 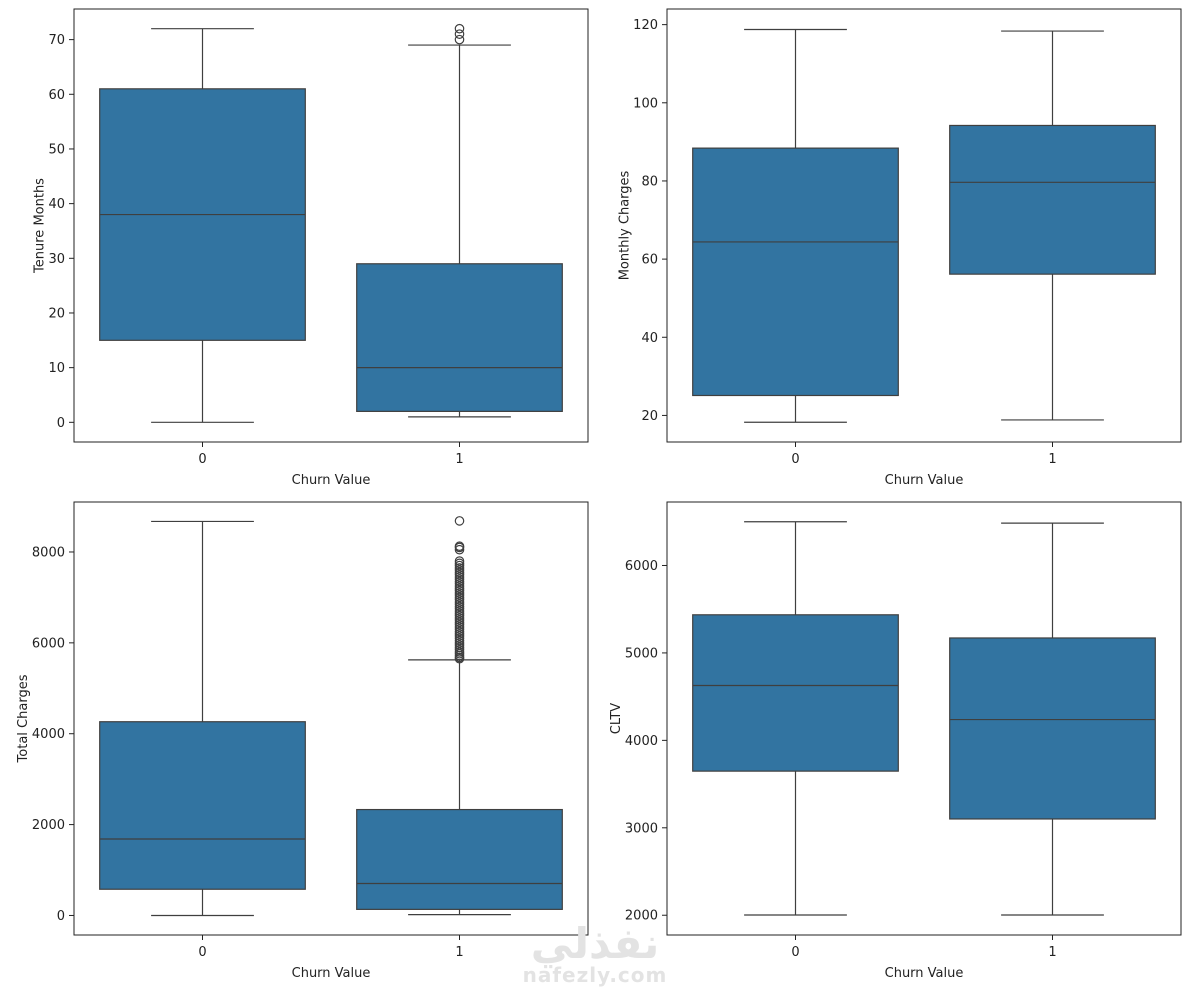 I want to click on ytick-label: 70, so click(x=56, y=40).